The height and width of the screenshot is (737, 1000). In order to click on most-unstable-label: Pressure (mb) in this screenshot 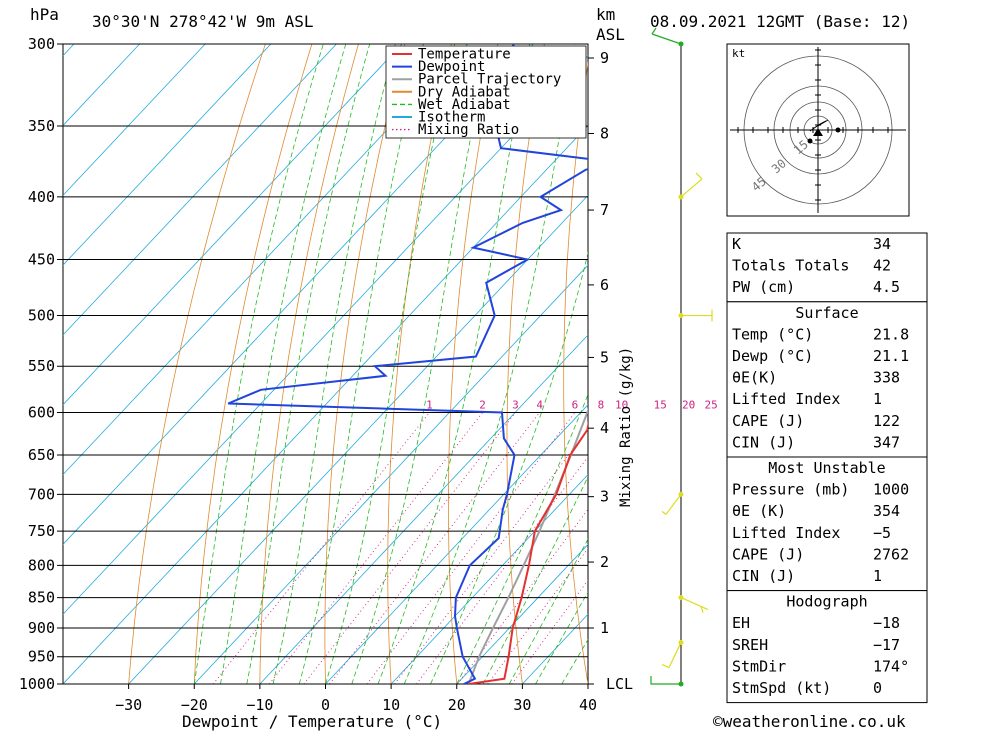, I will do `click(790, 490)`.